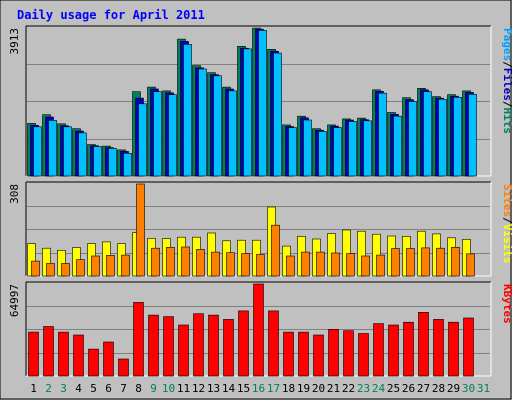 The image size is (512, 400). I want to click on x-tick-label: 5, so click(93, 388).